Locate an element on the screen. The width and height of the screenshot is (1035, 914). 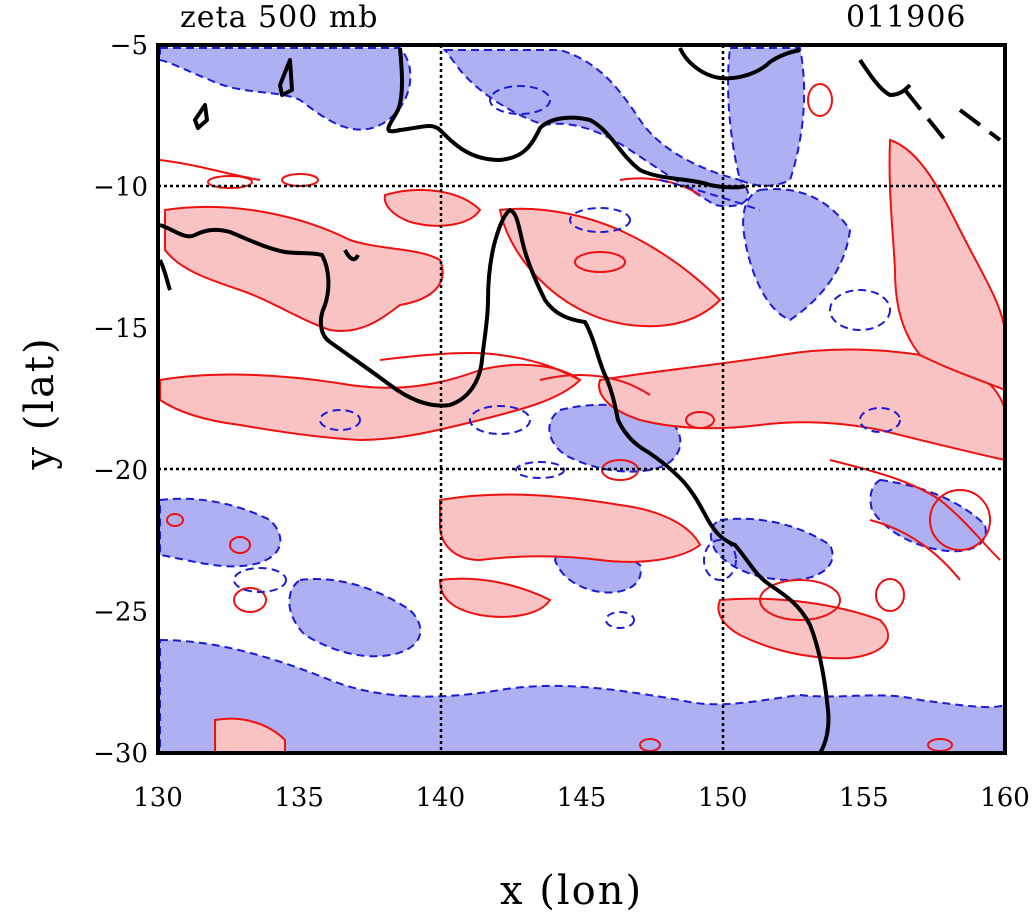
x-tick-label: 130 is located at coordinates (158, 798).